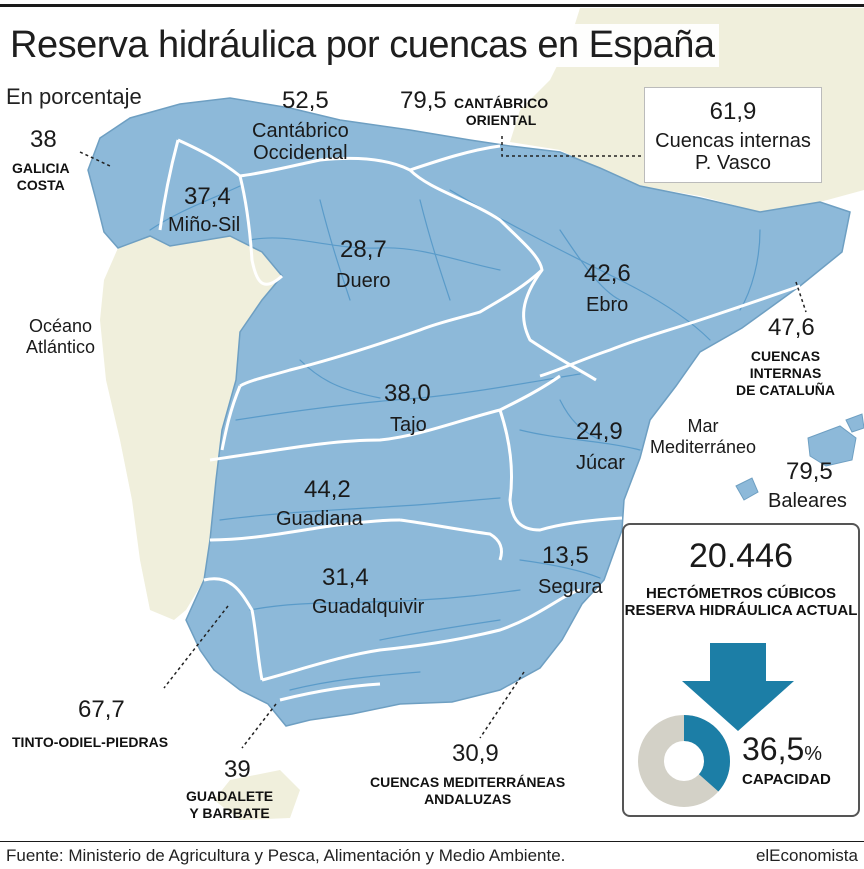  I want to click on basin-value-jucar: 24,9, so click(599, 431).